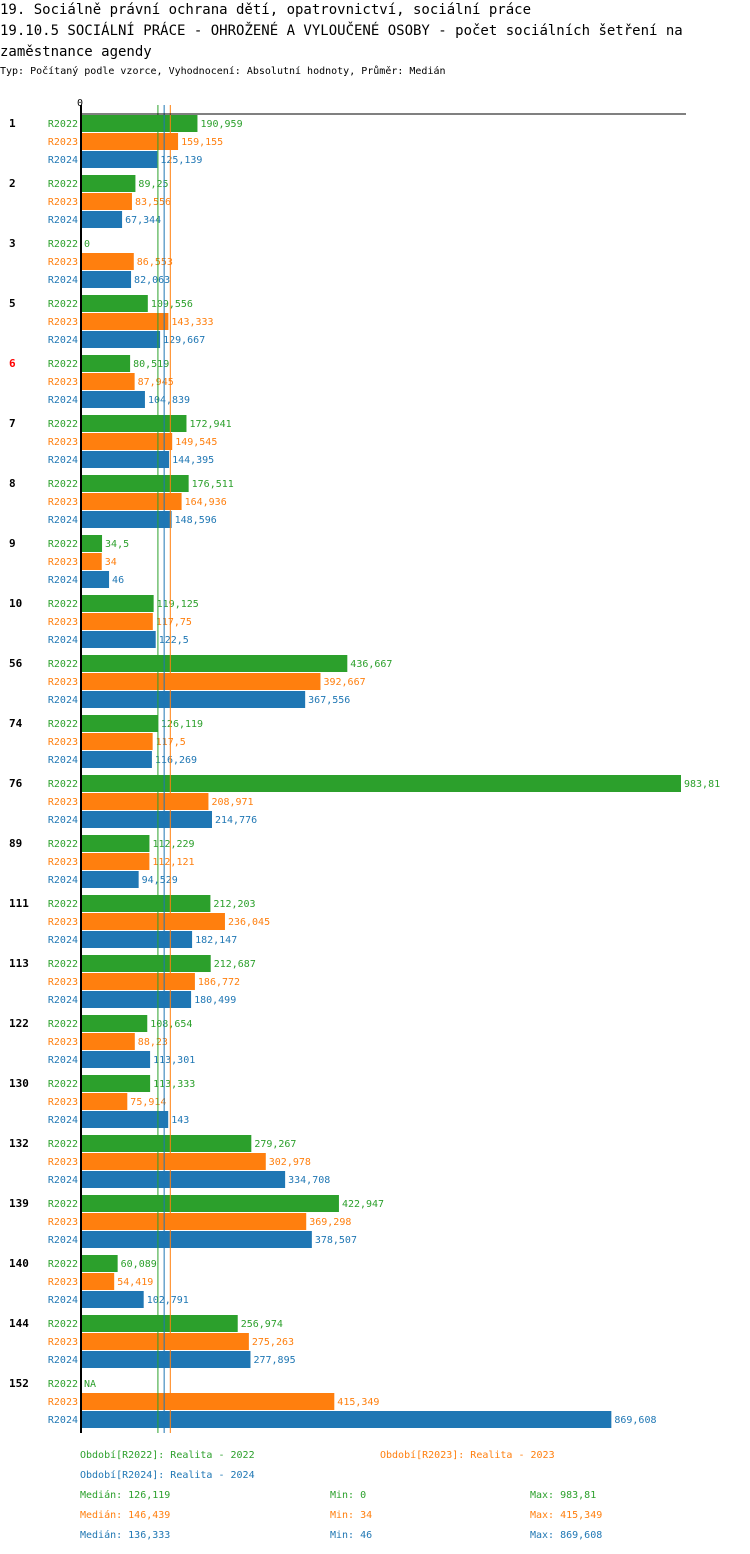 The image size is (750, 1554). Describe the element at coordinates (566, 1535) in the screenshot. I see `max-r2024: Max: 869,608` at that location.